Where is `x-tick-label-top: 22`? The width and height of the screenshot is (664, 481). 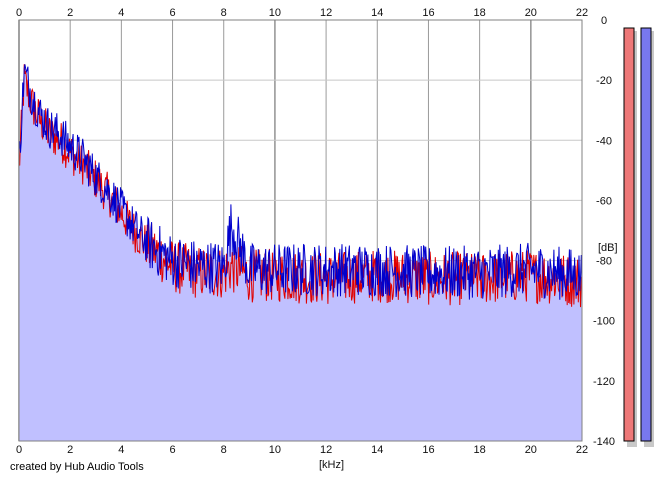
x-tick-label-top: 22 is located at coordinates (582, 13).